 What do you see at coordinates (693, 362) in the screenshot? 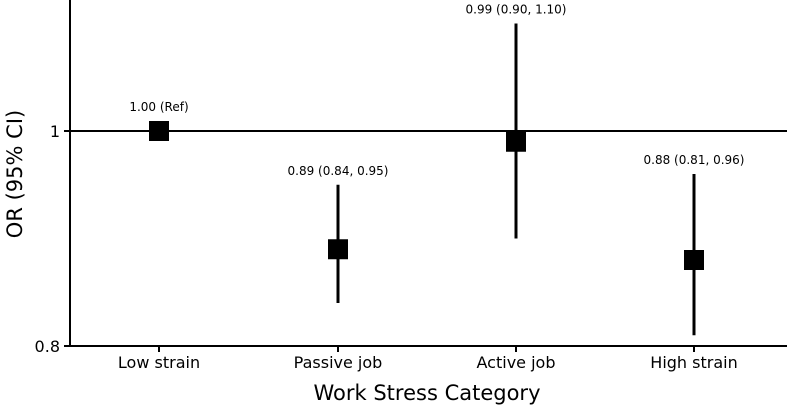
I see `x-tick-label: High strain` at bounding box center [693, 362].